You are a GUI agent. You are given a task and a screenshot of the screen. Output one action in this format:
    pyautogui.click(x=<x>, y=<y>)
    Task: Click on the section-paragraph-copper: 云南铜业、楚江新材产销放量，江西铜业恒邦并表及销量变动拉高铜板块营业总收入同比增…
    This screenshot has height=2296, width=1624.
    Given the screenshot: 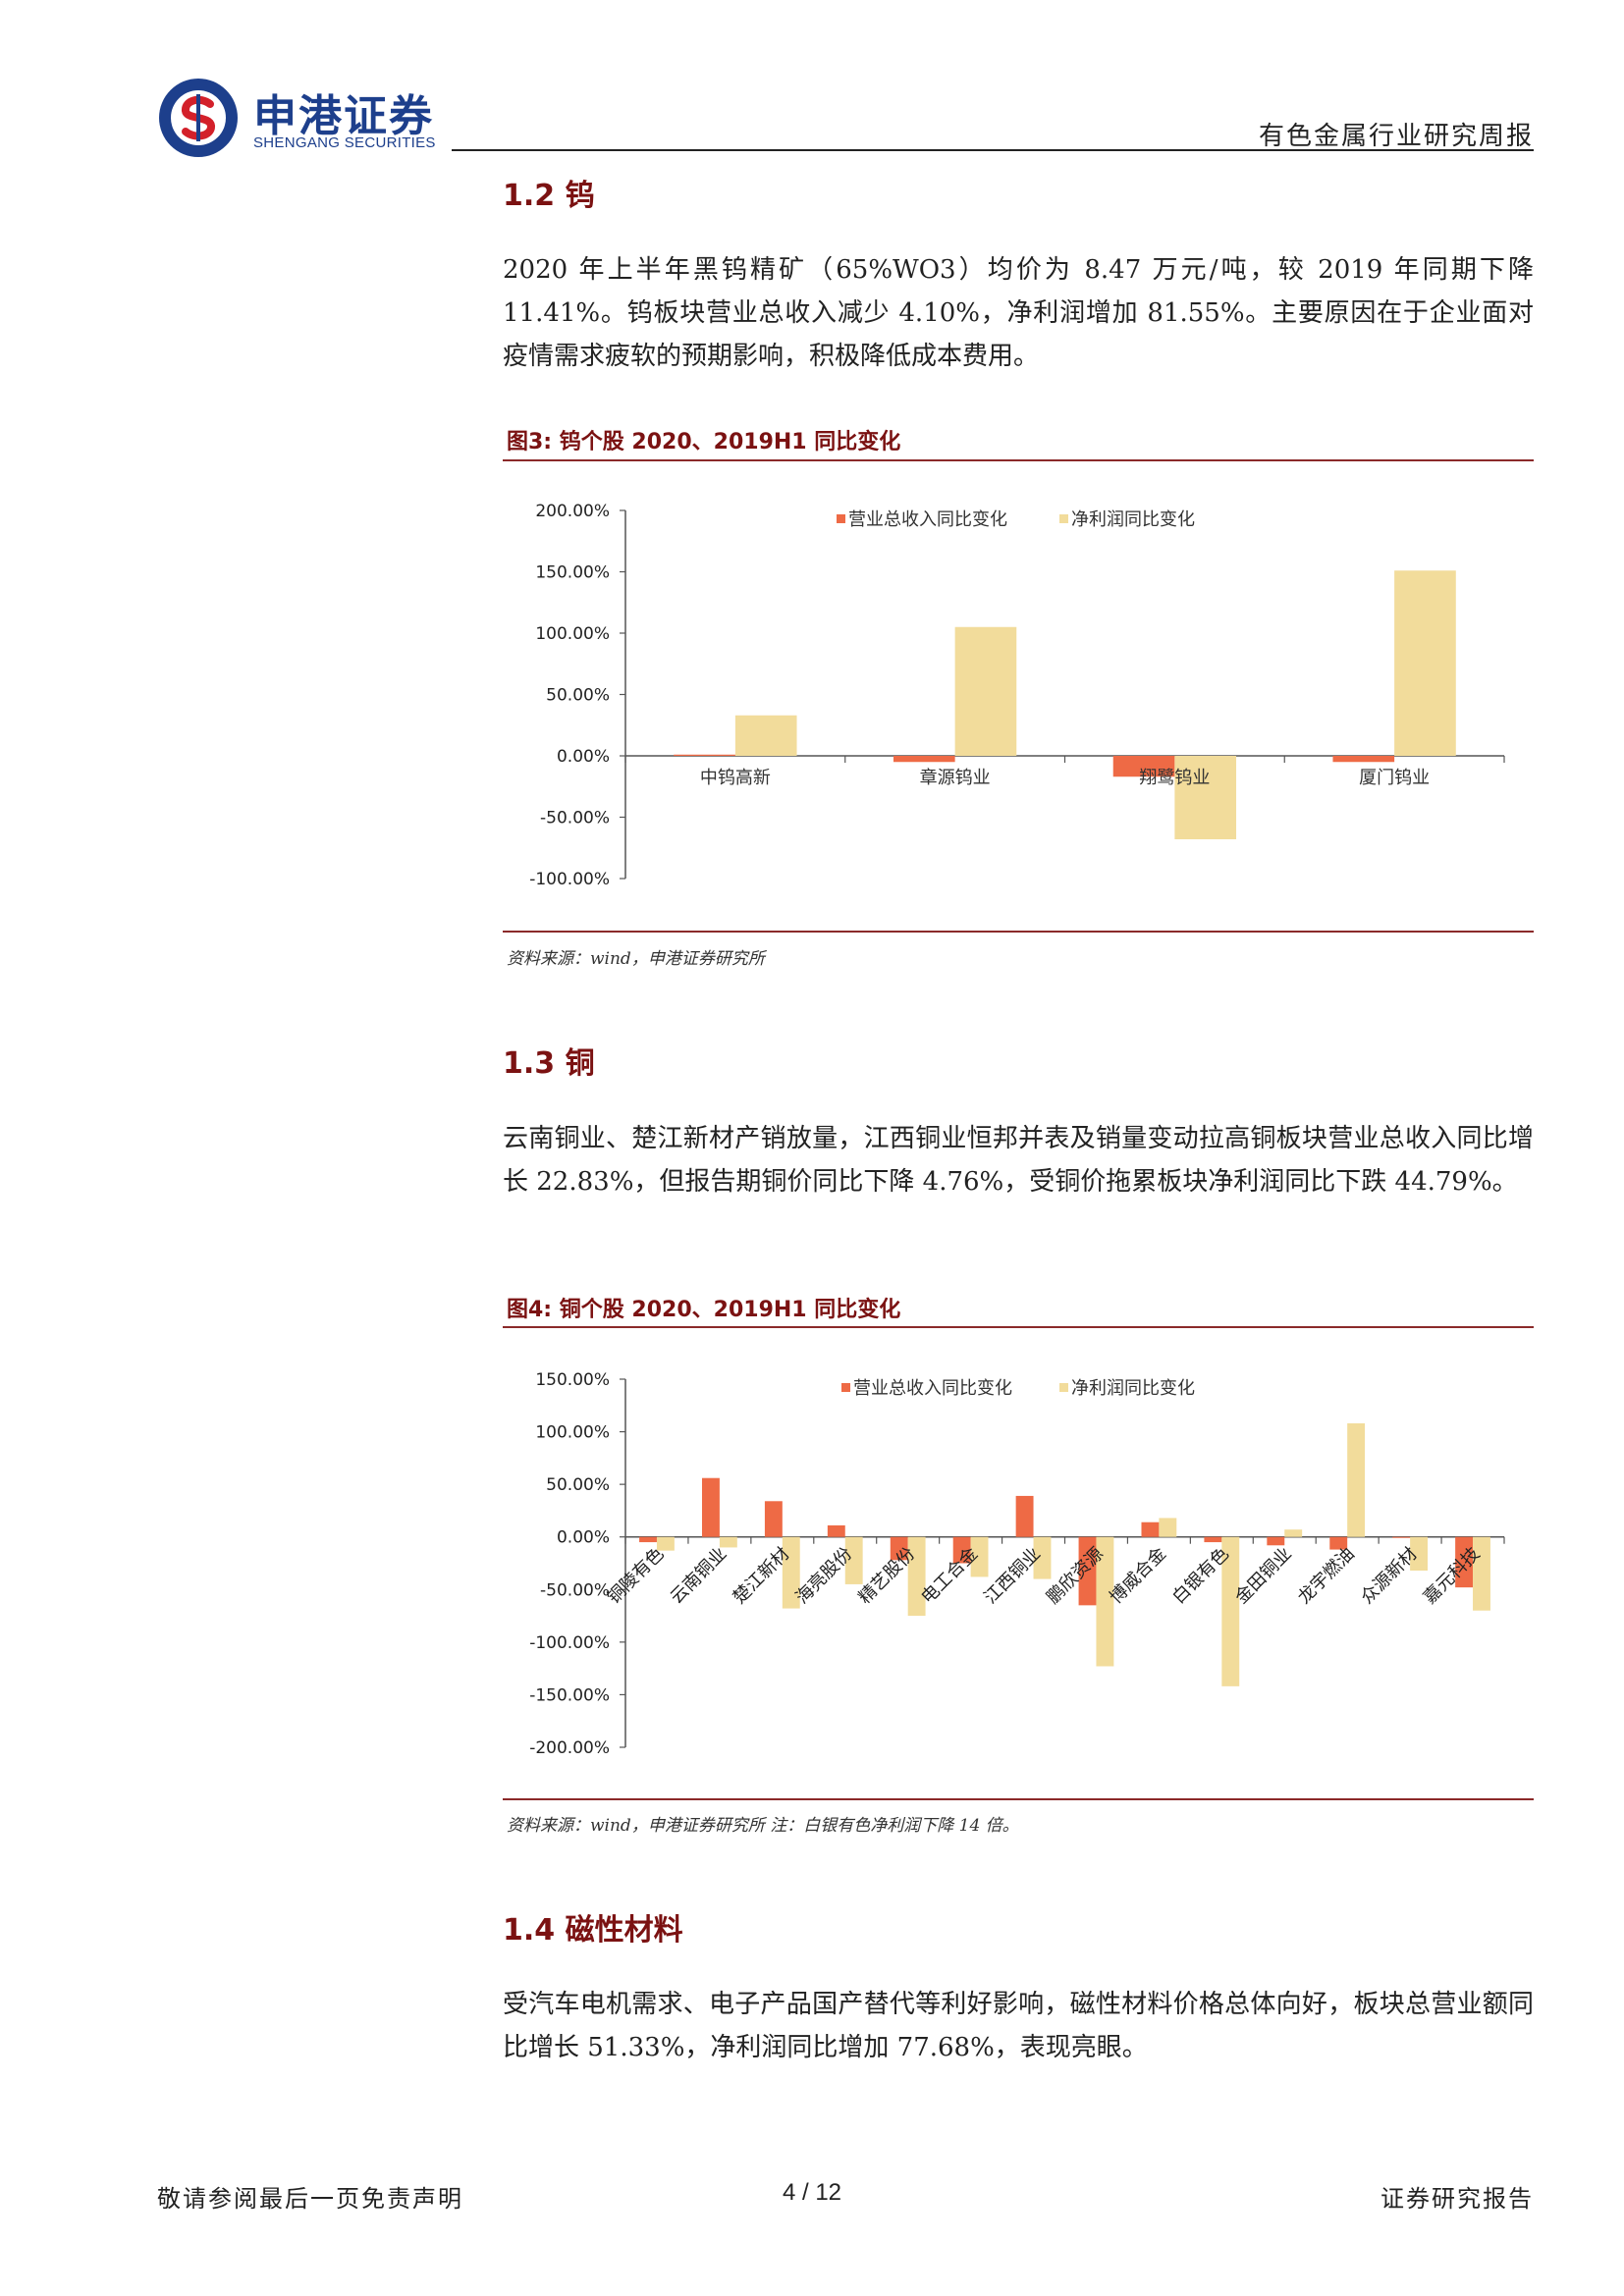 What is the action you would take?
    pyautogui.click(x=1018, y=1160)
    